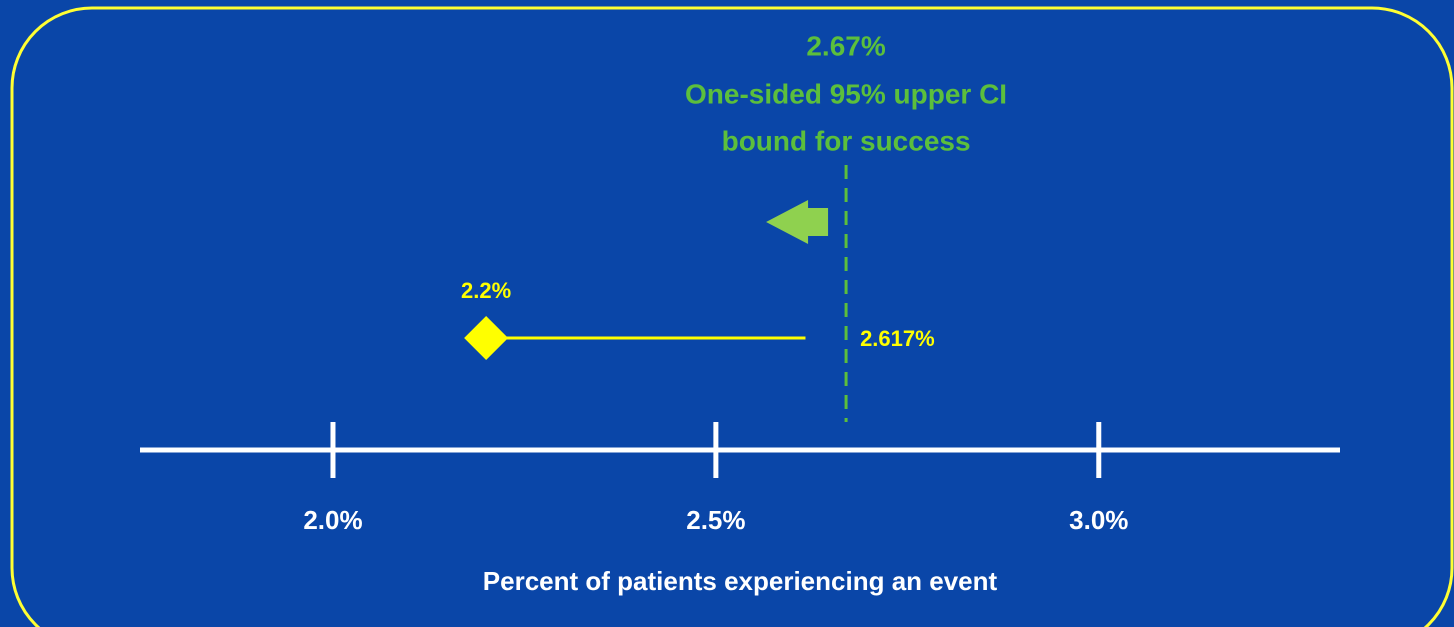 The height and width of the screenshot is (627, 1454). Describe the element at coordinates (897, 338) in the screenshot. I see `upper-label: 2.617%` at that location.